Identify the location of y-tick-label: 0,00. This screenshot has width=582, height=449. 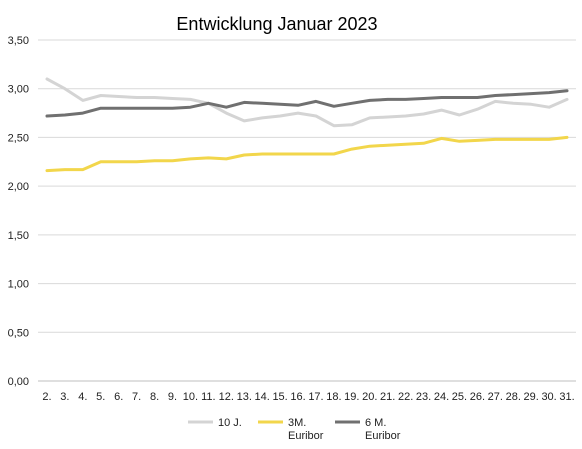
(18, 382).